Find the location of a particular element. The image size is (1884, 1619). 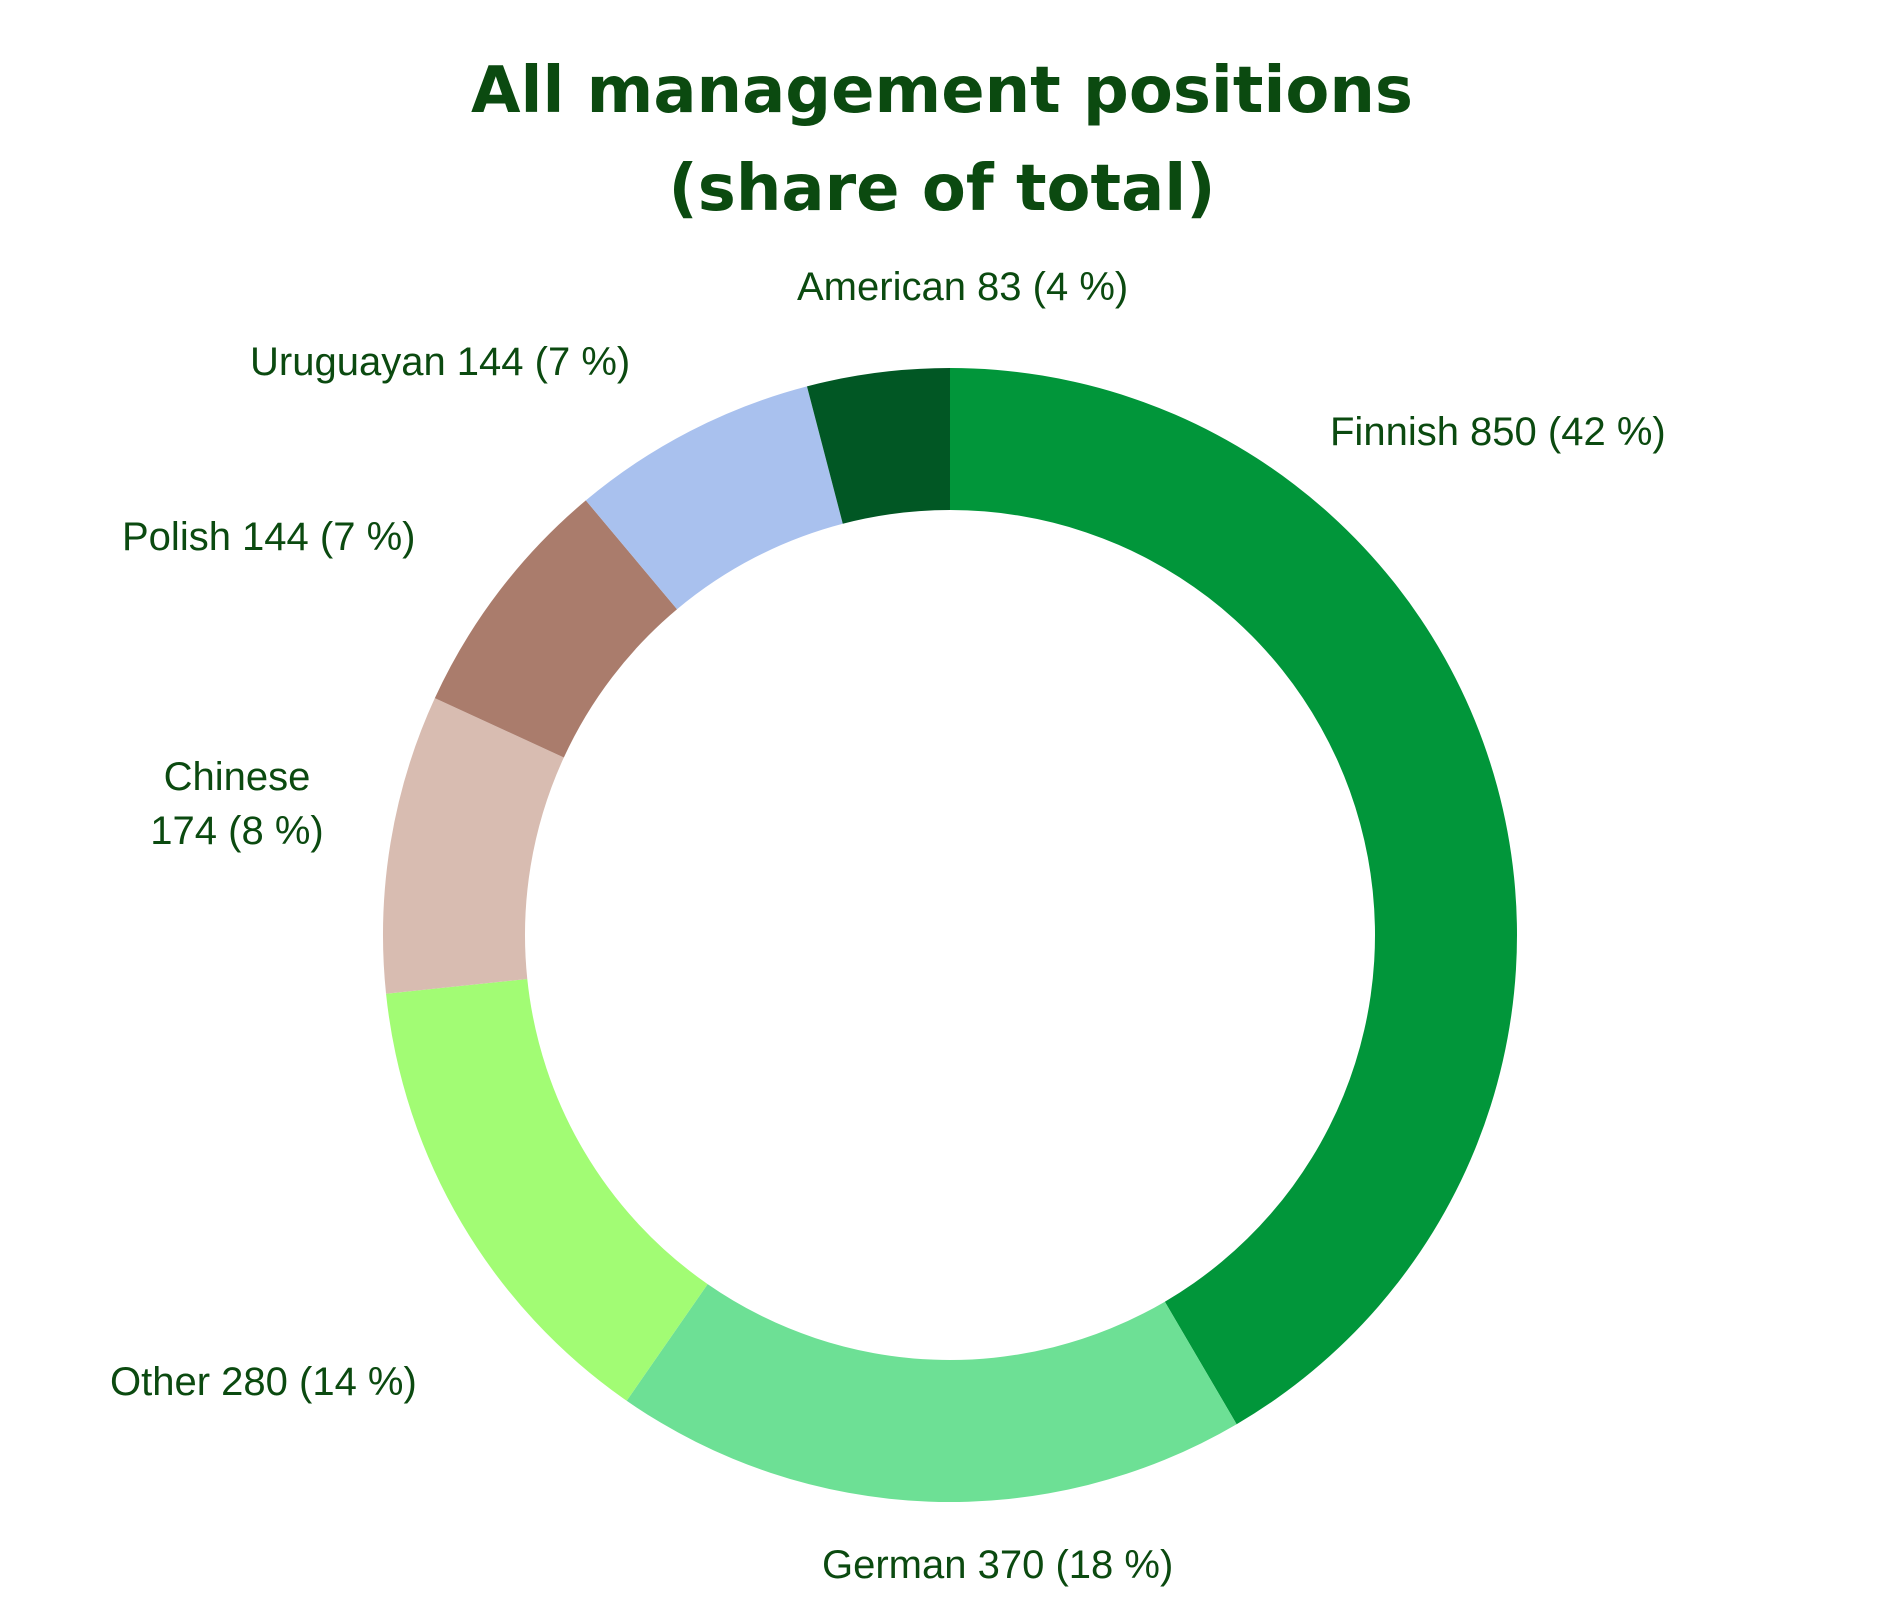

label-polish: Polish 144 (7 %) is located at coordinates (268, 537).